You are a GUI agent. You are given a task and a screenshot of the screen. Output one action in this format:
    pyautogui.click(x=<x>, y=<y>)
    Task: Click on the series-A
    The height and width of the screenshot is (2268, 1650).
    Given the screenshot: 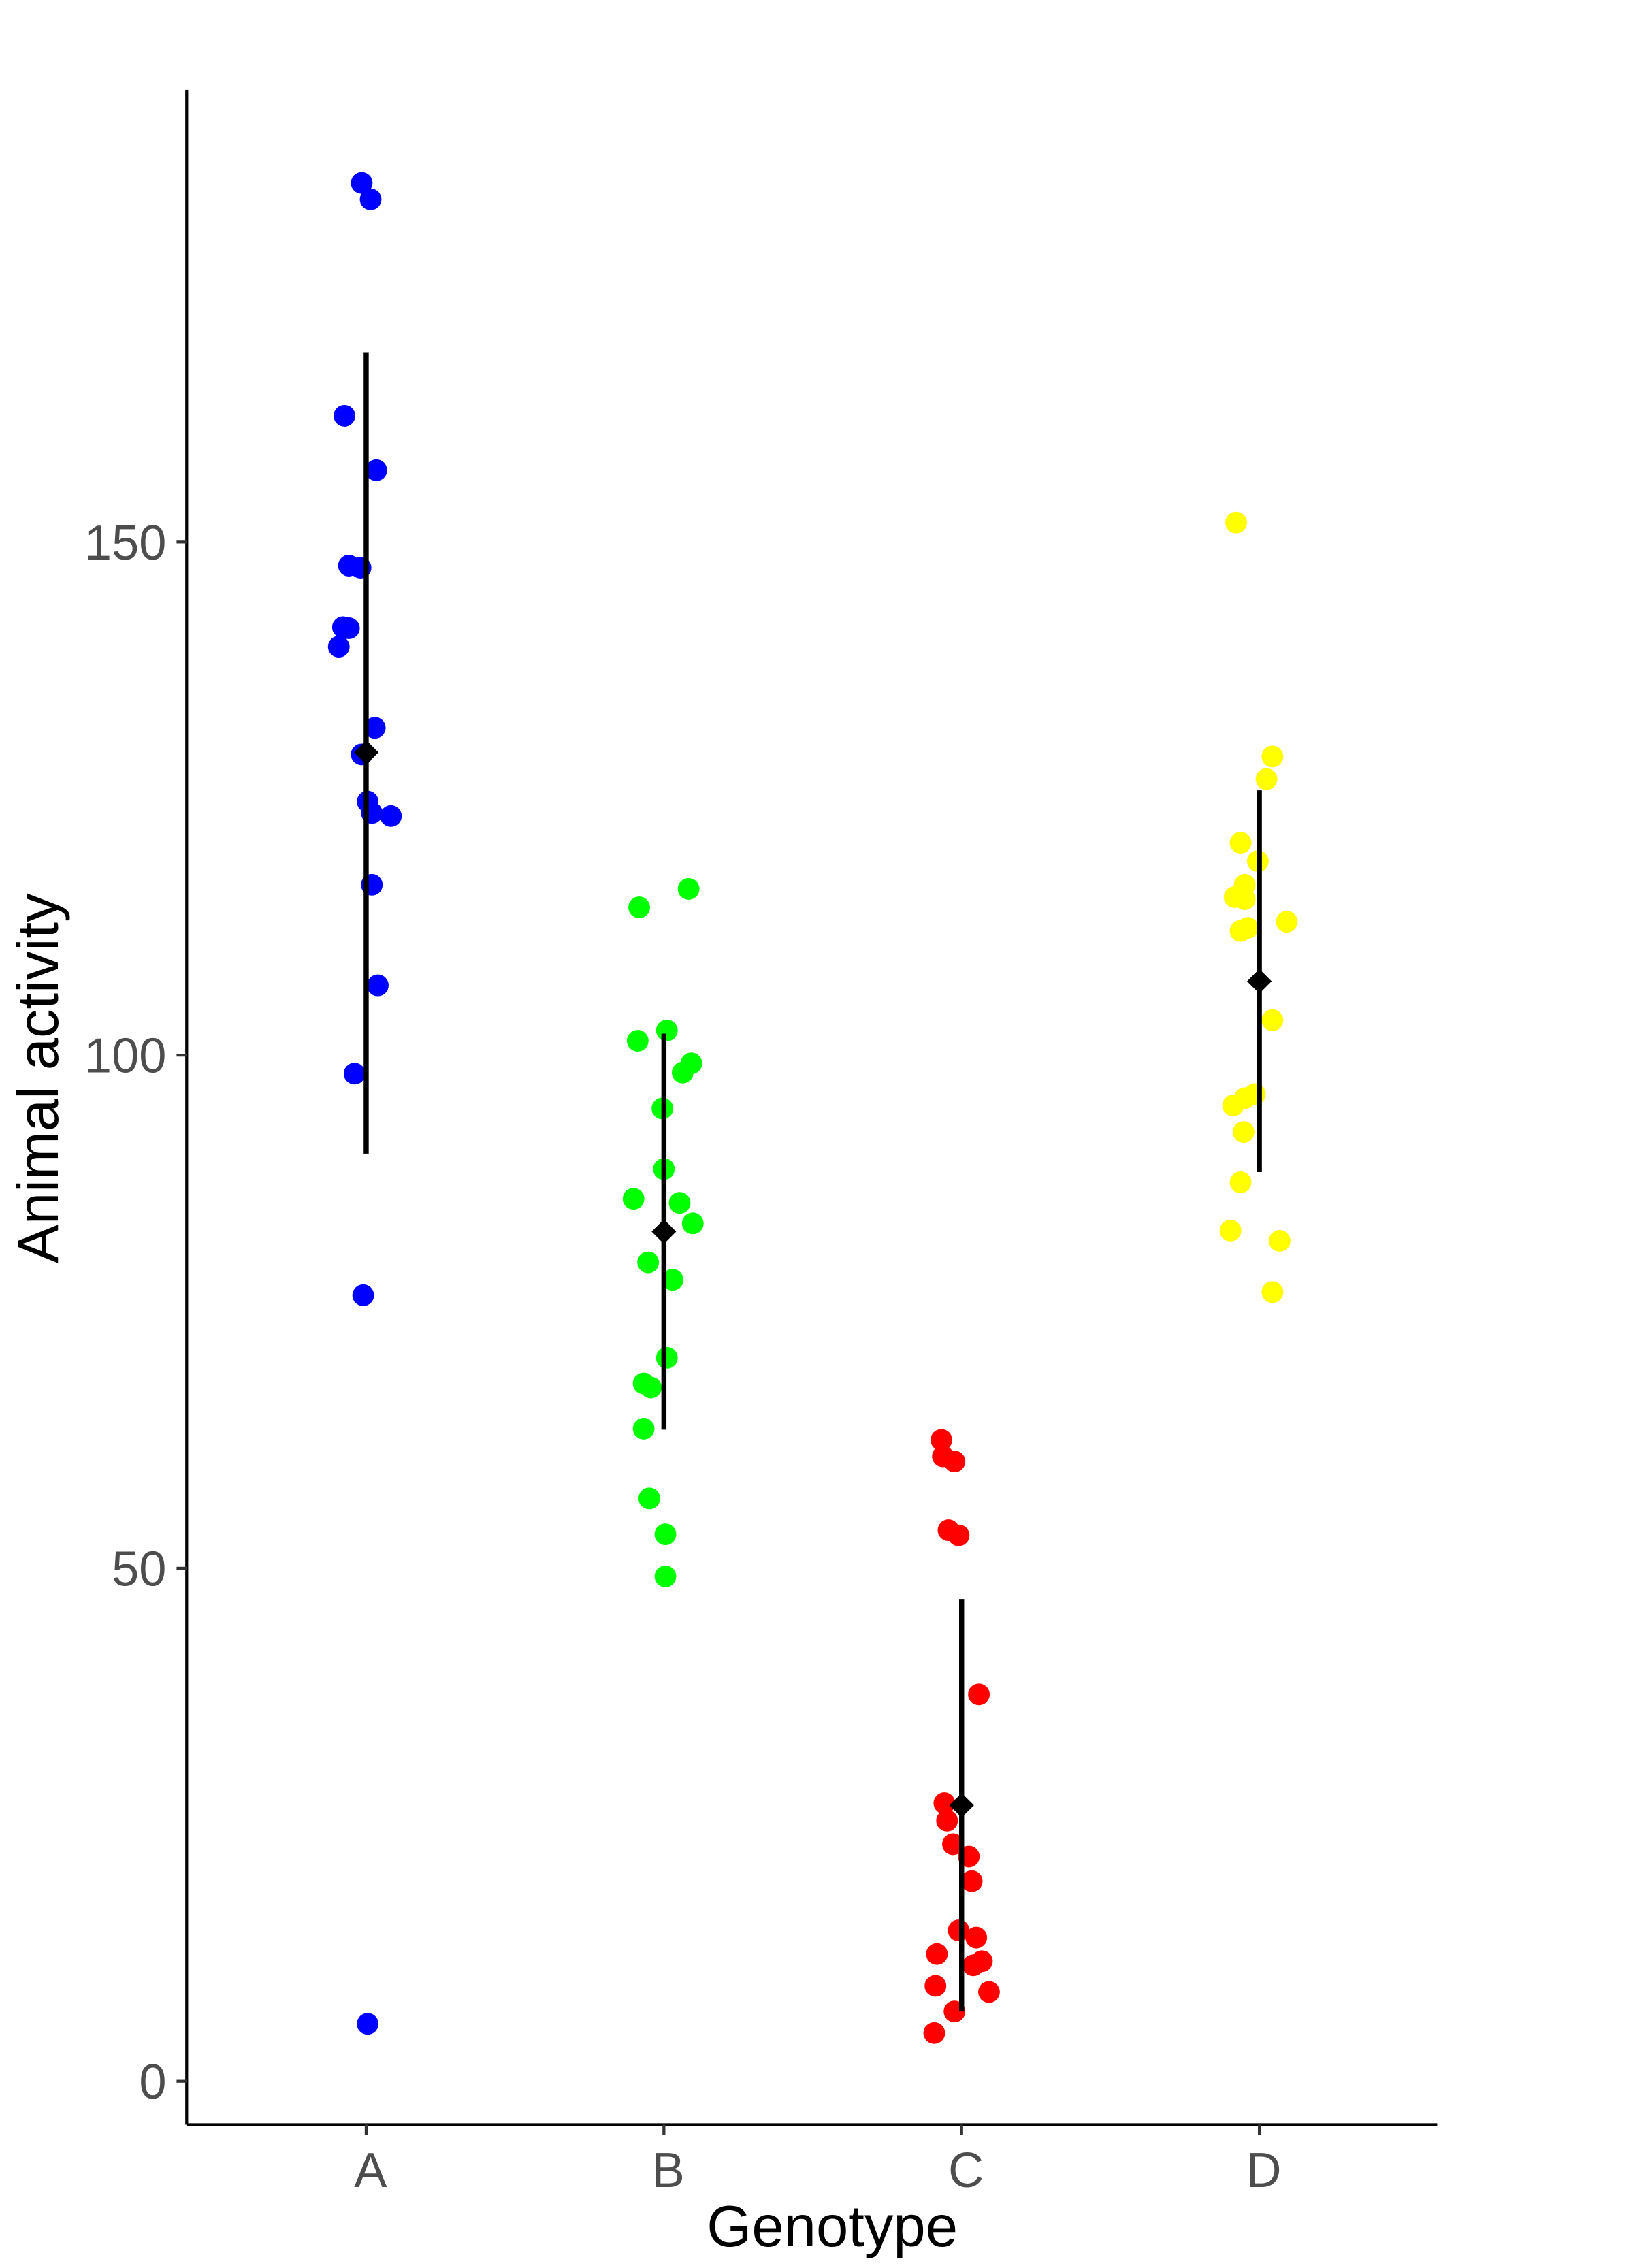 What is the action you would take?
    pyautogui.click(x=365, y=1103)
    